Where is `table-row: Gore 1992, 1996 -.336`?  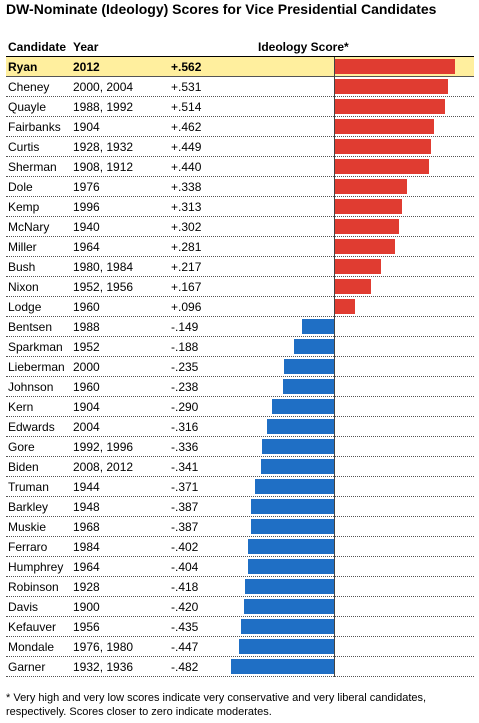
table-row: Gore 1992, 1996 -.336 is located at coordinates (240, 447).